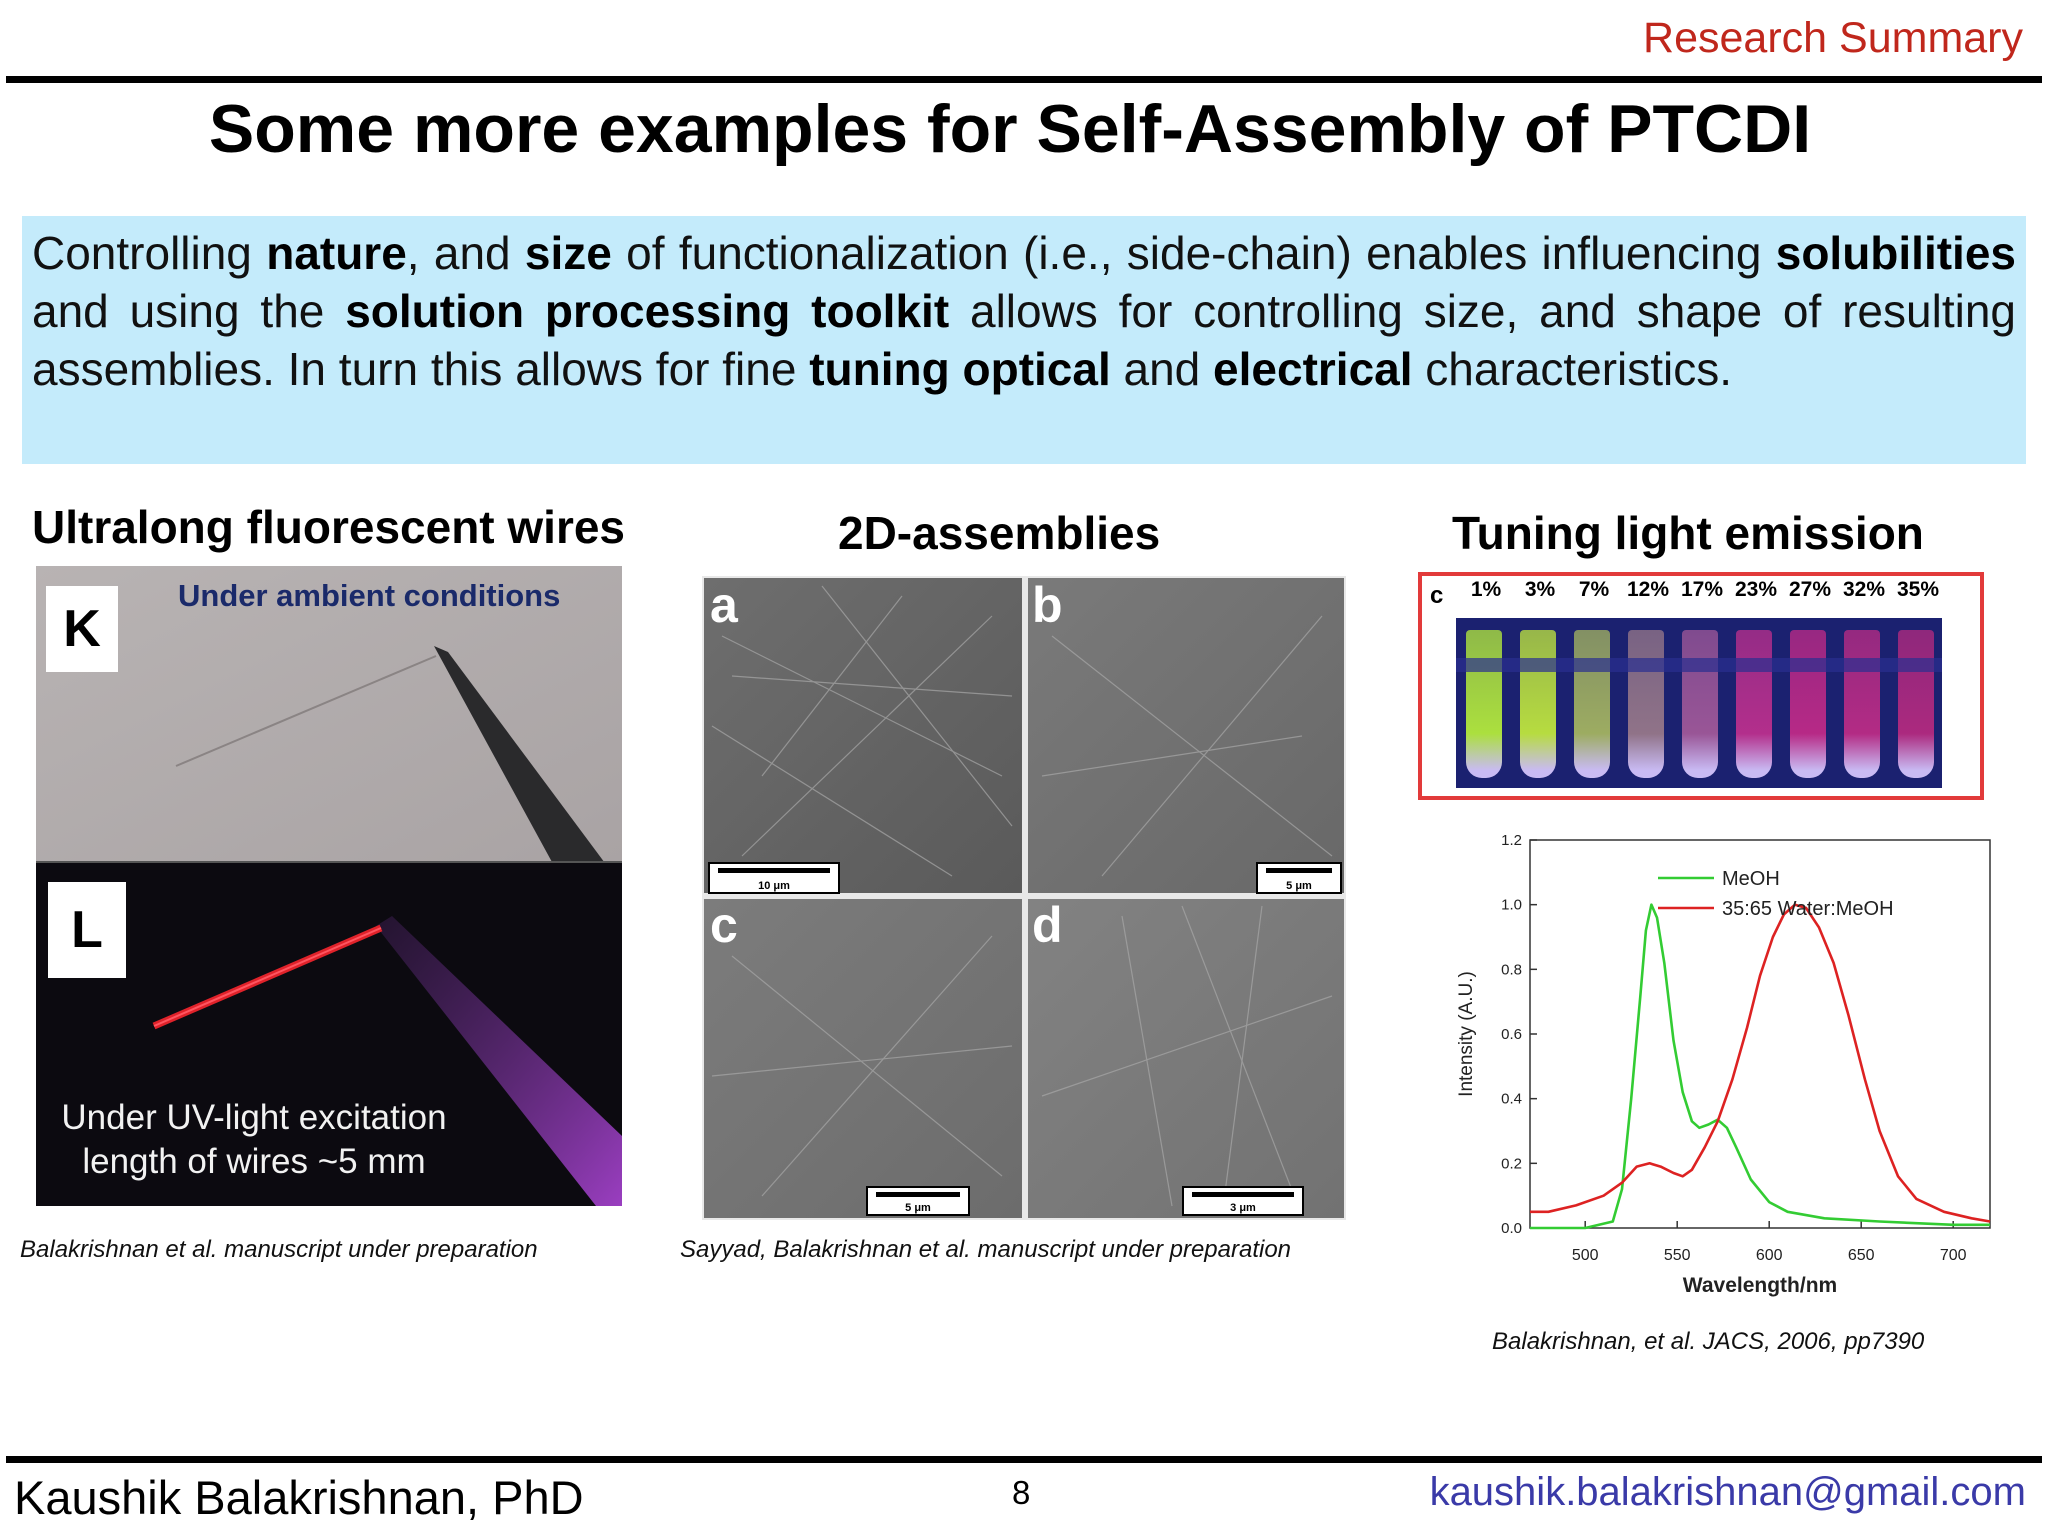 The image size is (2048, 1536). I want to click on rack-bar, so click(1699, 665).